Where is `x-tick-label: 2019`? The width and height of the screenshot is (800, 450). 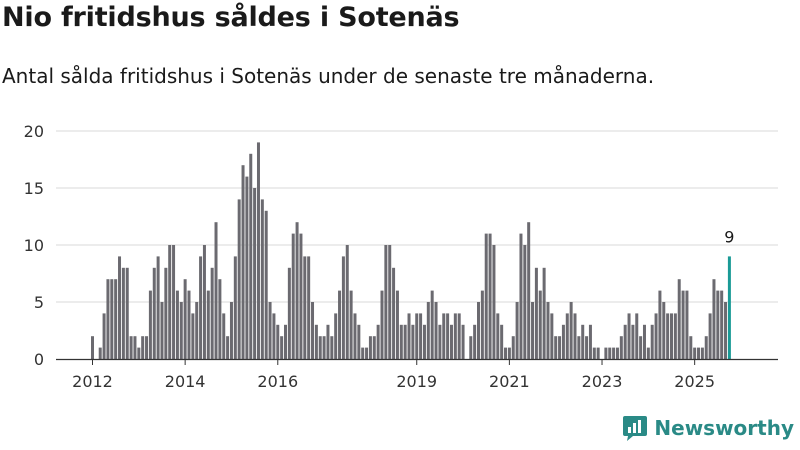 x-tick-label: 2019 is located at coordinates (416, 381).